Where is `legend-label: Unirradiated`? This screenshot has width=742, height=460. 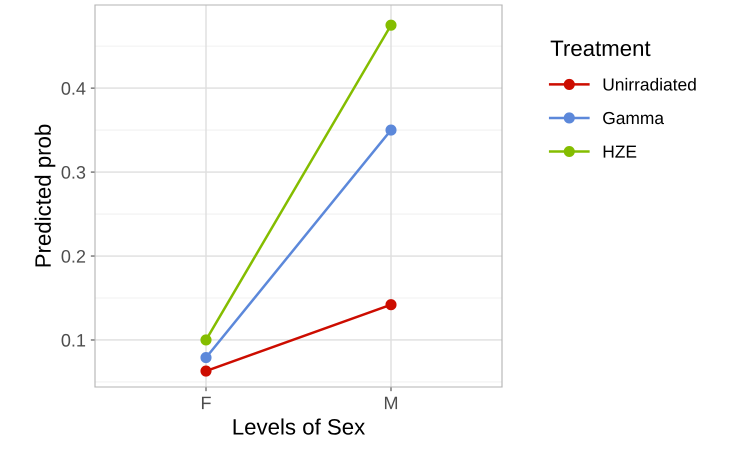 legend-label: Unirradiated is located at coordinates (650, 84).